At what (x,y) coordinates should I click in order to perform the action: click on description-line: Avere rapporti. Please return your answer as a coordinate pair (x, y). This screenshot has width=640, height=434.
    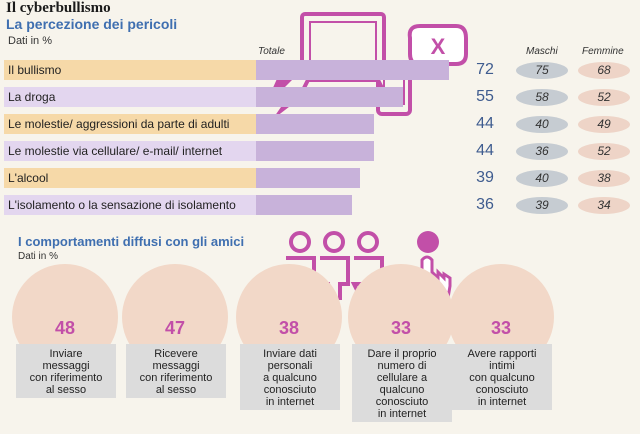
    Looking at the image, I should click on (502, 354).